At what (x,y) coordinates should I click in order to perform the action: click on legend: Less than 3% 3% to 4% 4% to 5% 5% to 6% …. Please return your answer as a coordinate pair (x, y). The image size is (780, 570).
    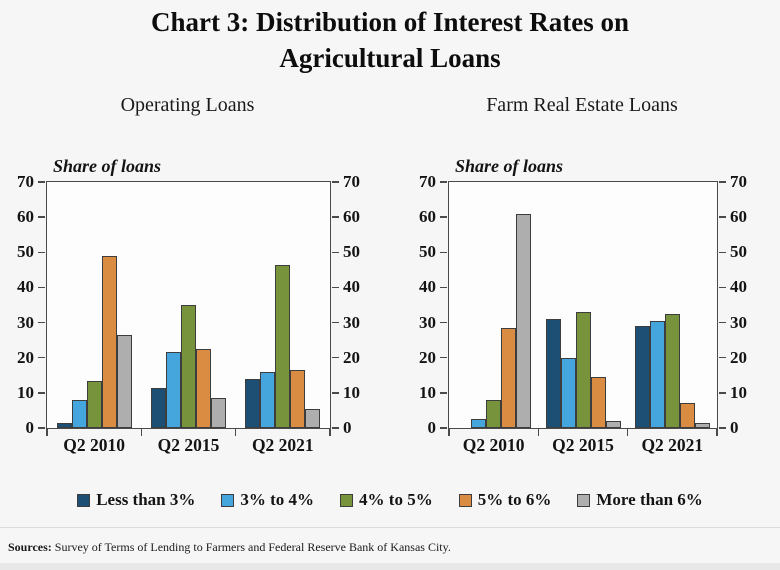
    Looking at the image, I should click on (390, 500).